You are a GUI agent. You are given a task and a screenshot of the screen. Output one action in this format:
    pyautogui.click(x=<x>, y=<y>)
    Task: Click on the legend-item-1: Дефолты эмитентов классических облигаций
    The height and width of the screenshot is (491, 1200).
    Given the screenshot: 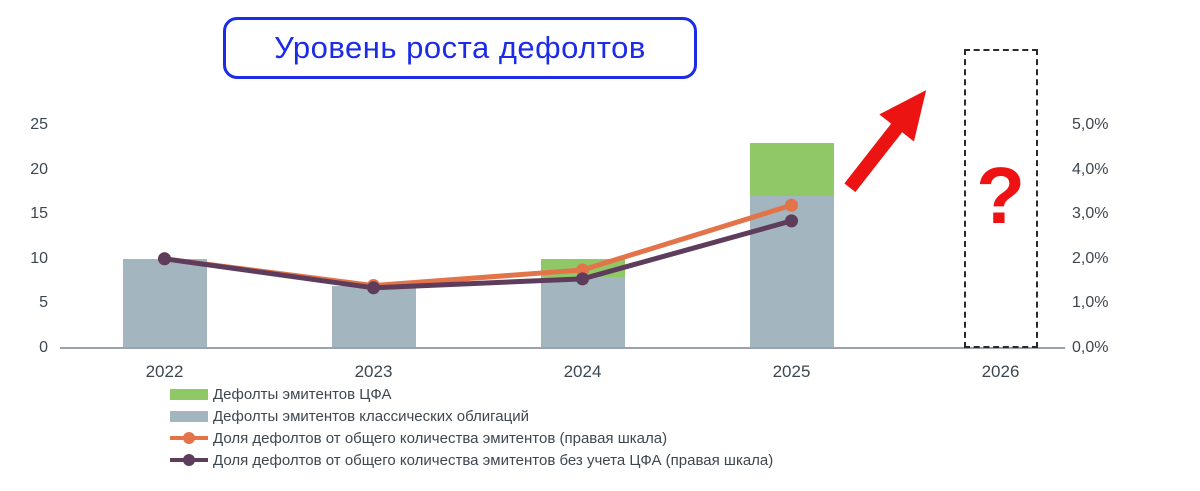 What is the action you would take?
    pyautogui.click(x=471, y=416)
    